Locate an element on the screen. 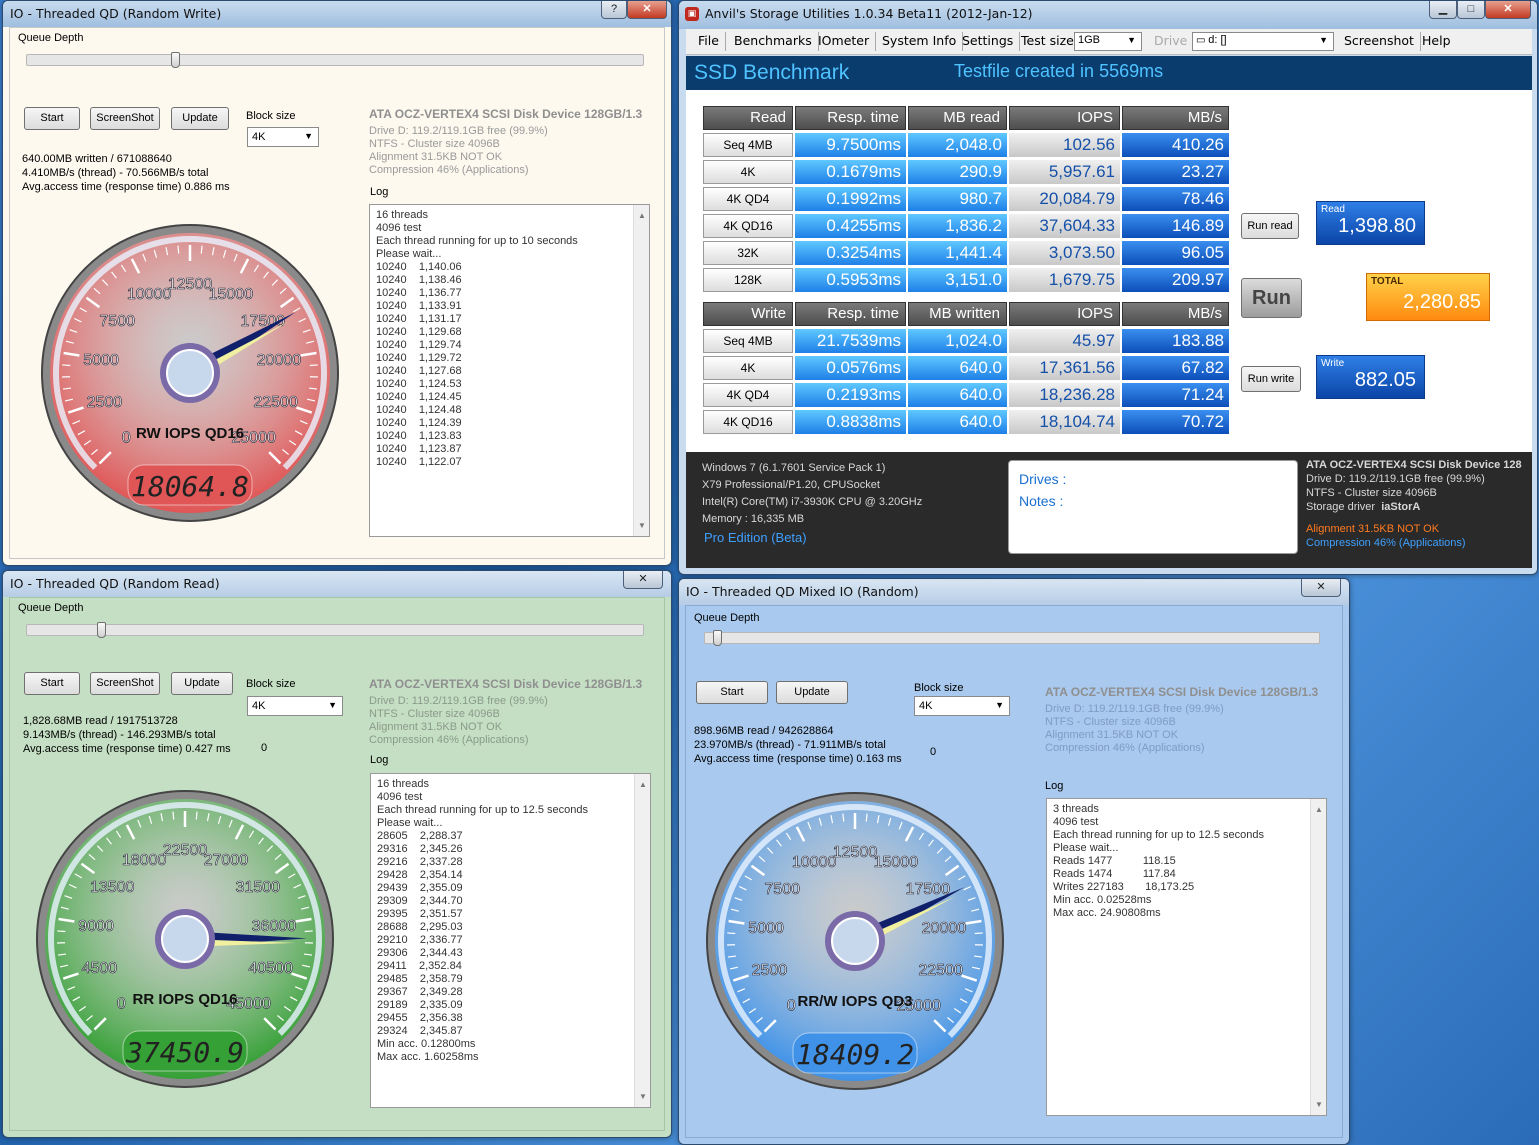 This screenshot has height=1145, width=1539. menu-settings: Settings is located at coordinates (988, 41).